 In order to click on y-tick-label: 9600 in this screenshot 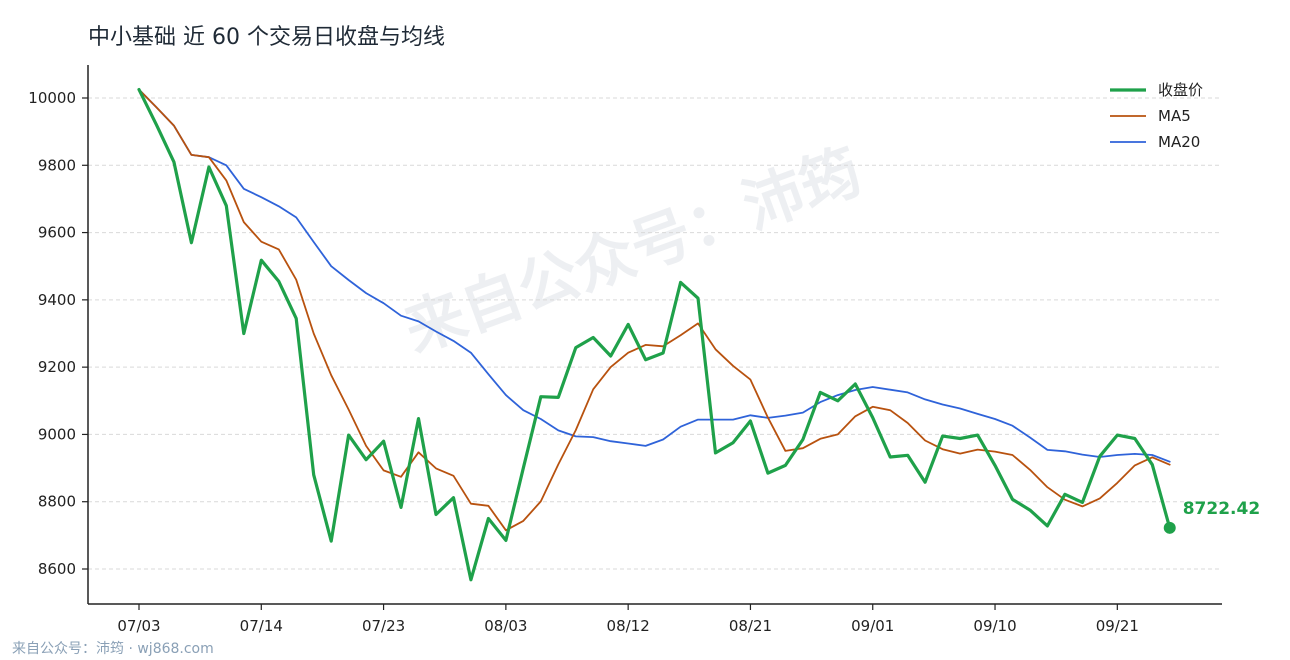, I will do `click(57, 233)`.